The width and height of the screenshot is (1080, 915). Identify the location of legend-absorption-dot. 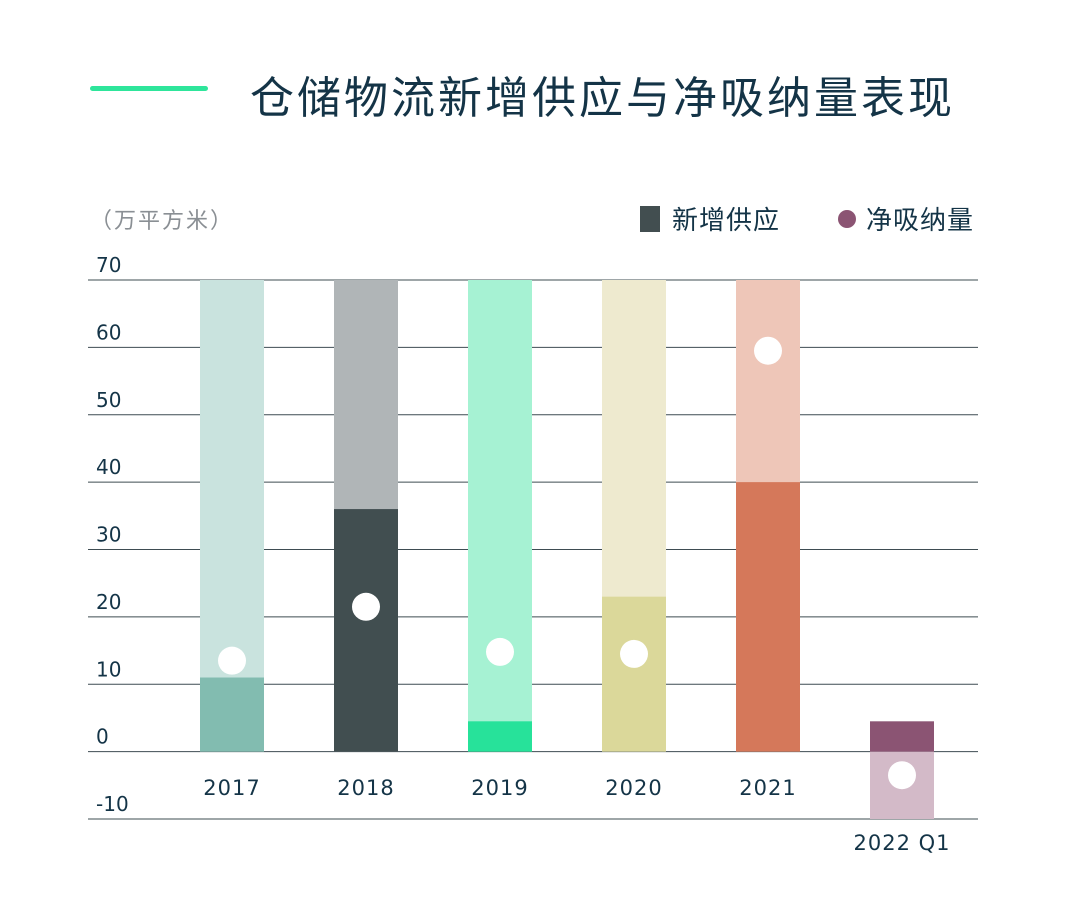
(847, 218).